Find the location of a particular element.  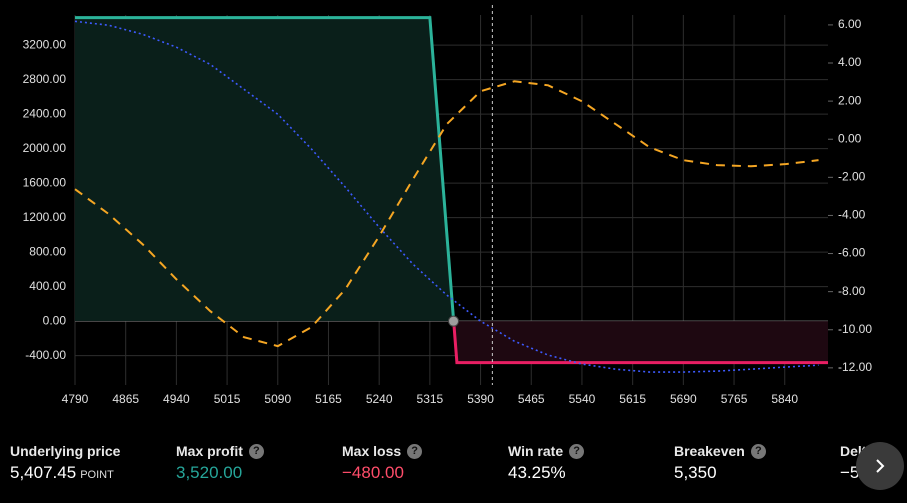

y2-tick-label: -8.00 is located at coordinates (852, 291).